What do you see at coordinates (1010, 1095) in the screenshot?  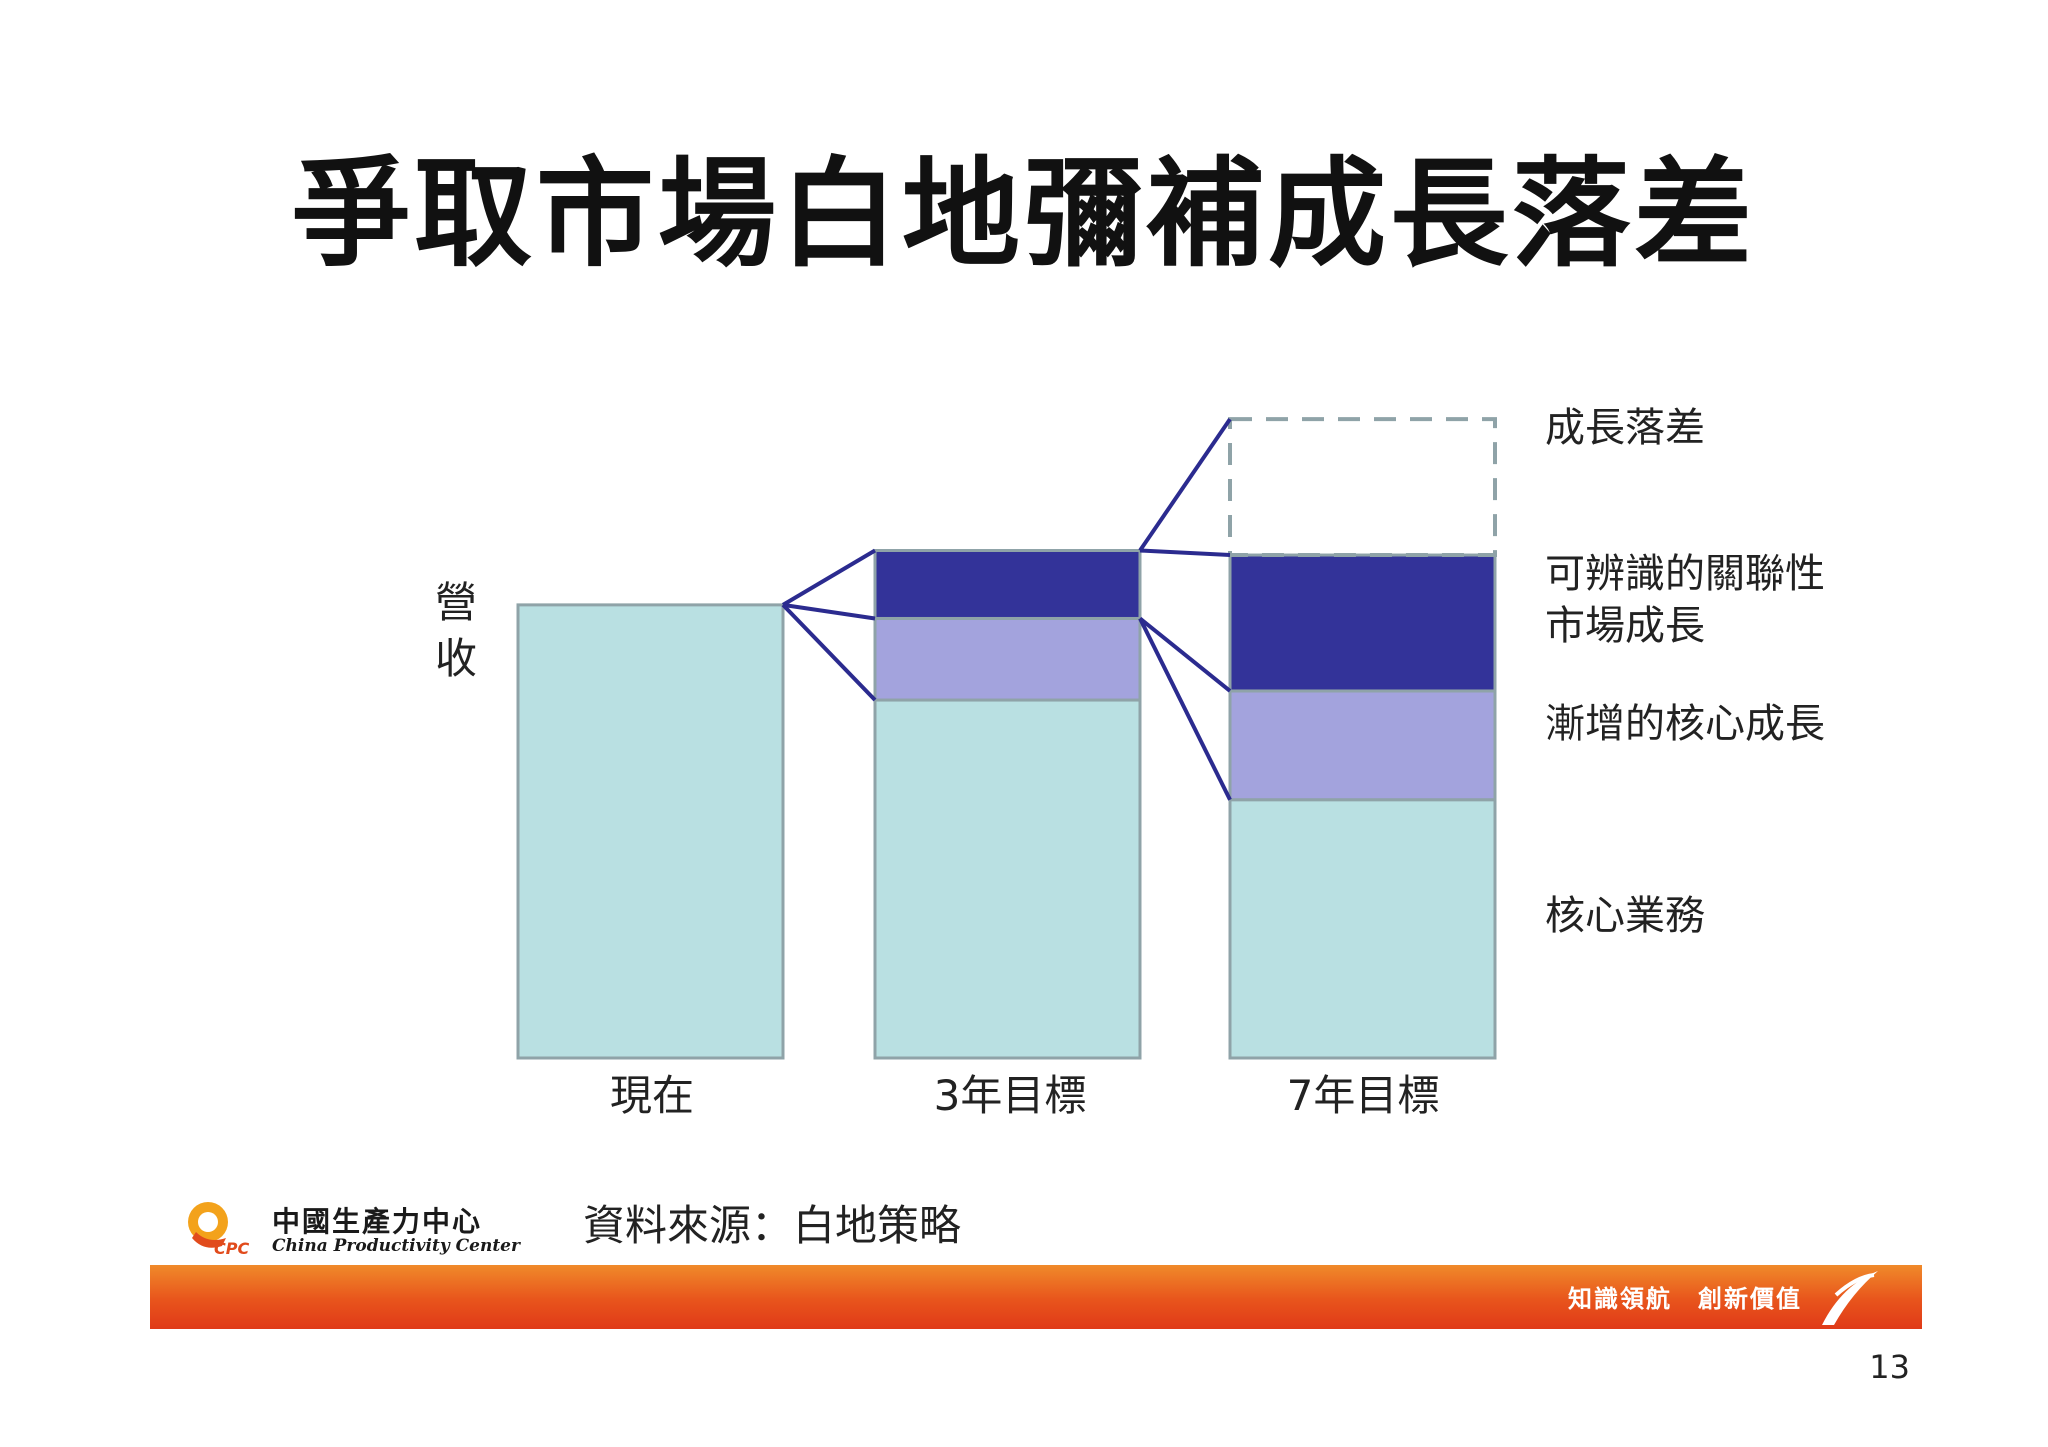 I see `category-label-3yr: 3年目標` at bounding box center [1010, 1095].